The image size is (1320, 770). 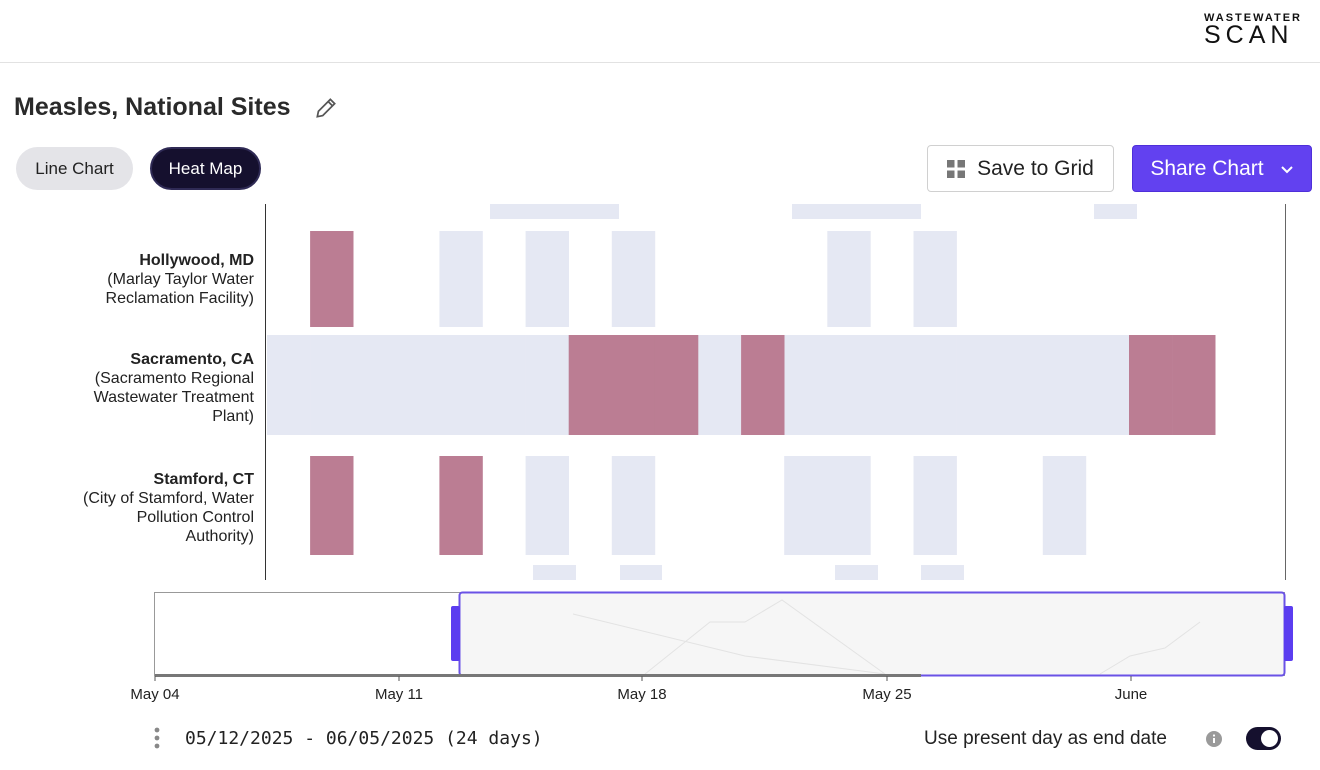 I want to click on brush-axis-tick-label: June, so click(x=1131, y=694).